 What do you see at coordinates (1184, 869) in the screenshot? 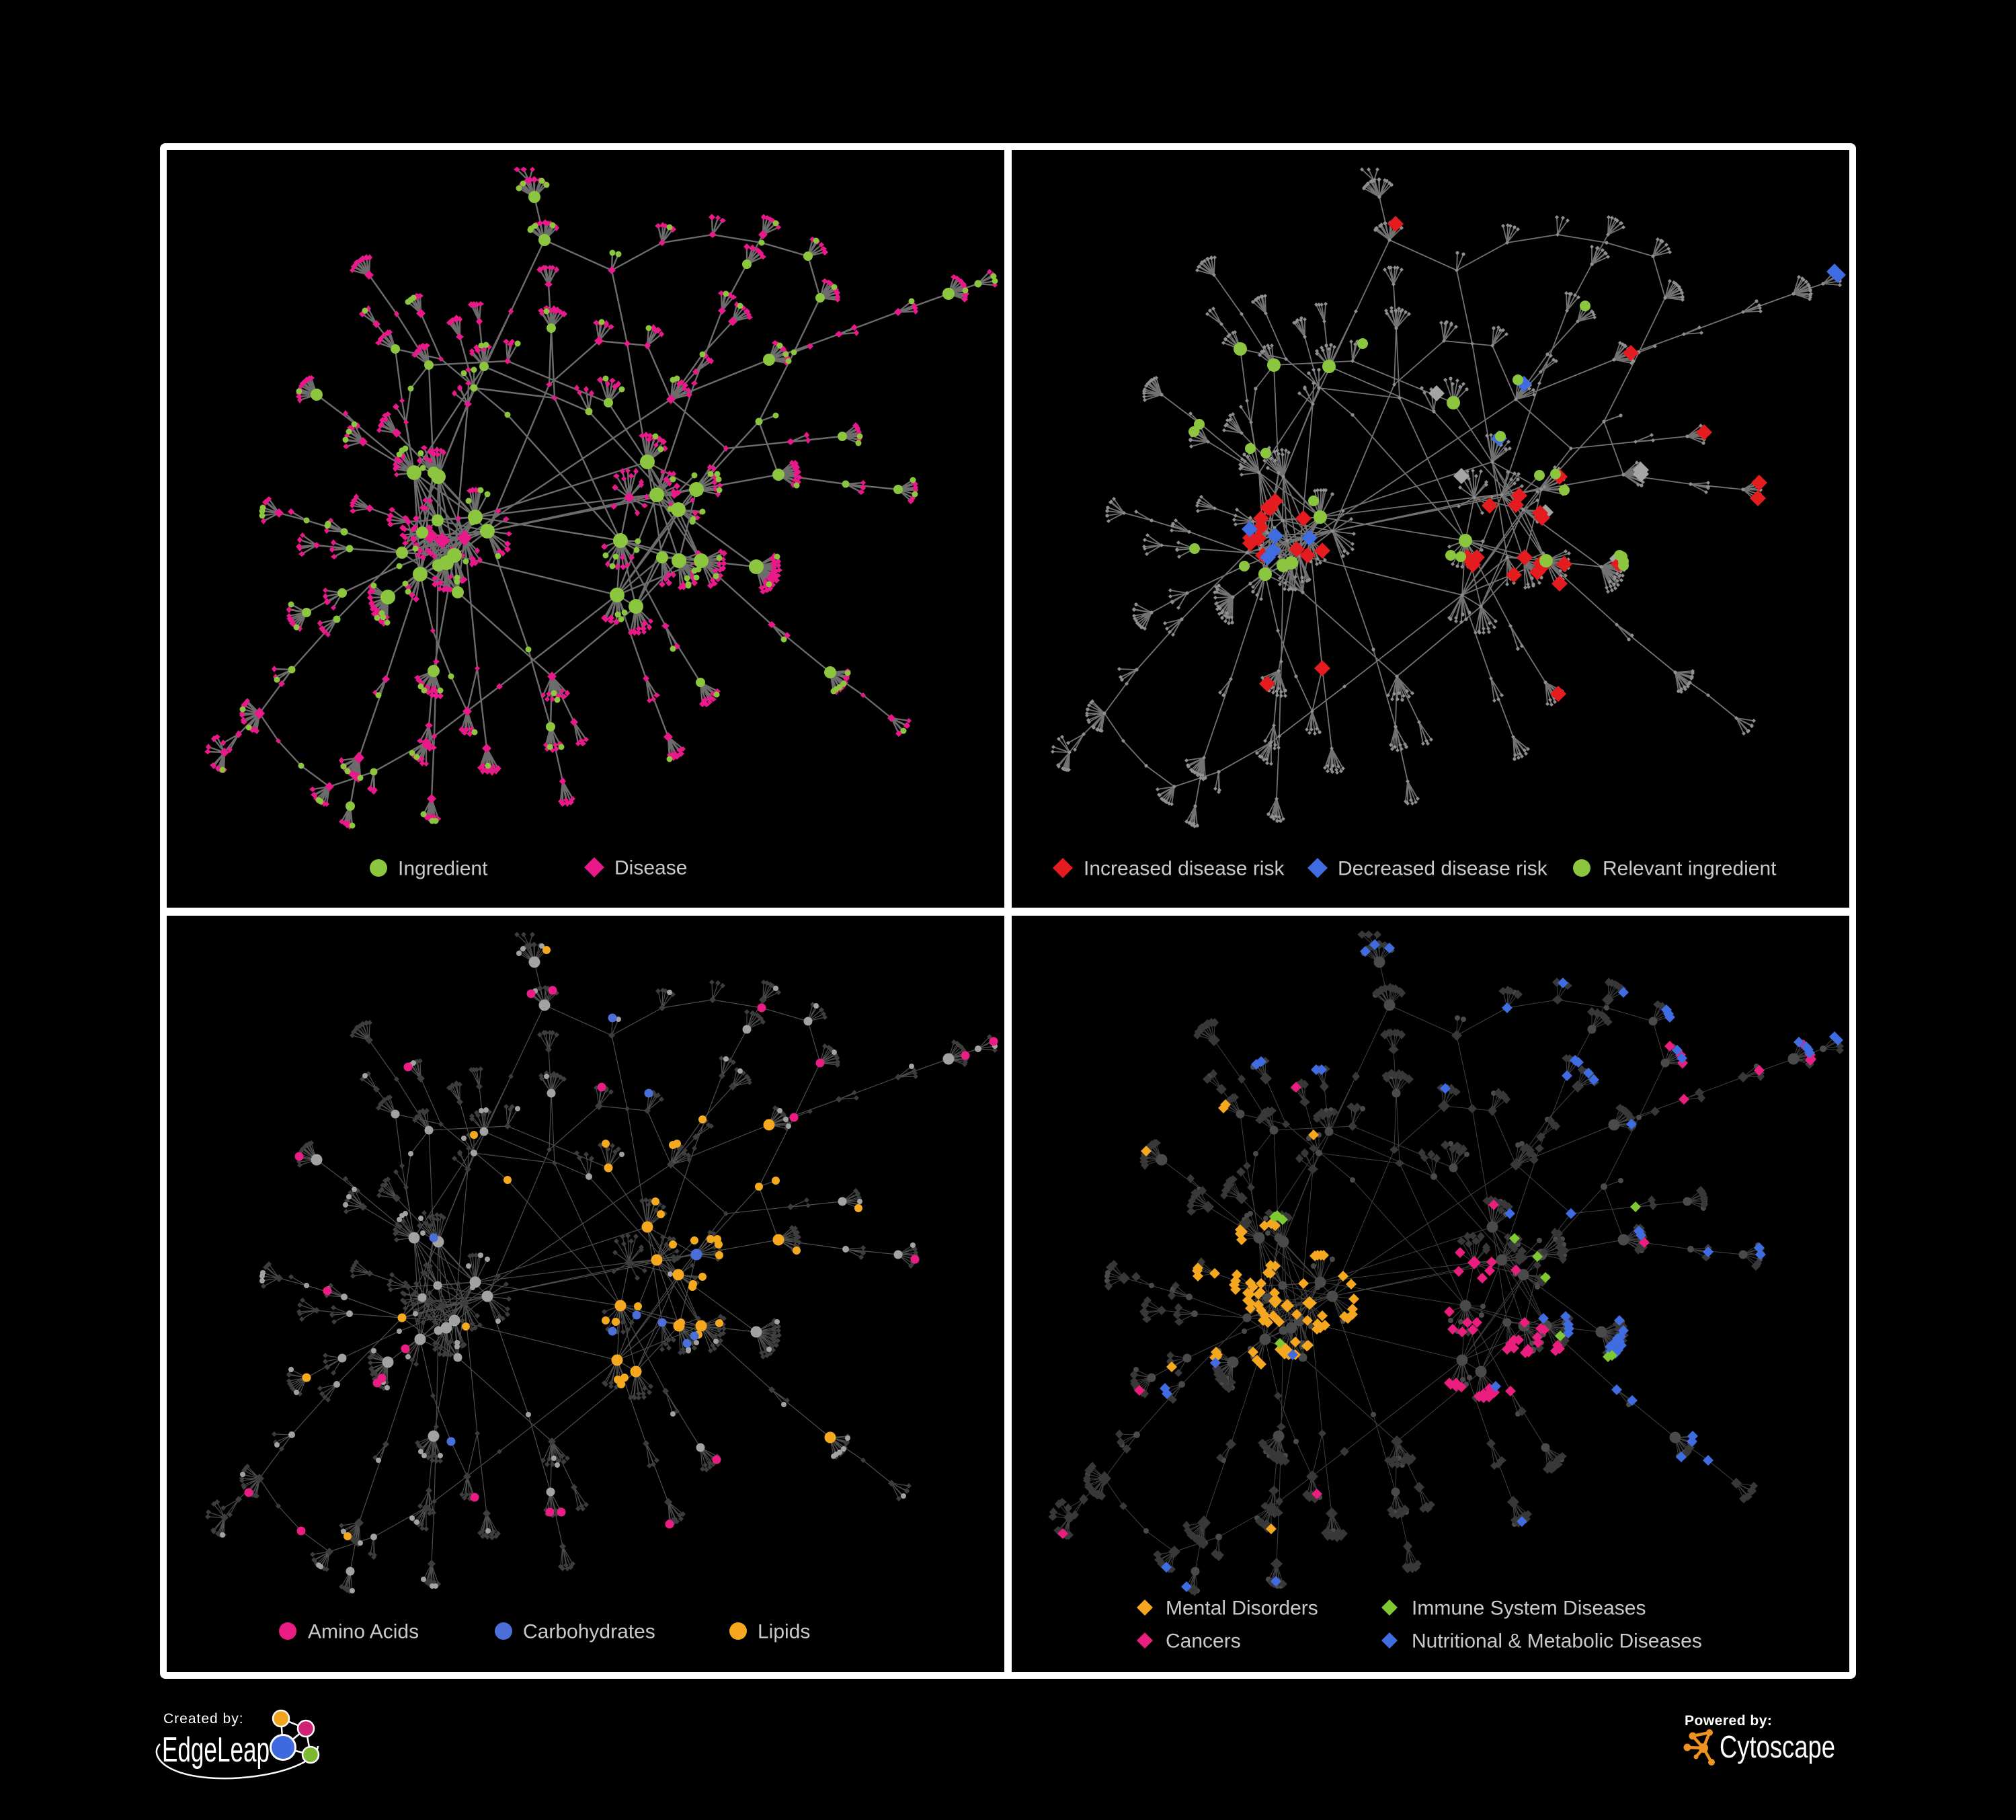
I see `svg-text: Increased disease risk` at bounding box center [1184, 869].